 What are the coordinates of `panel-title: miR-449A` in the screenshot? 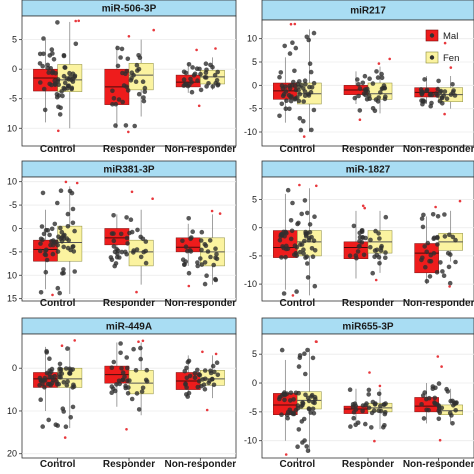 It's located at (129, 327).